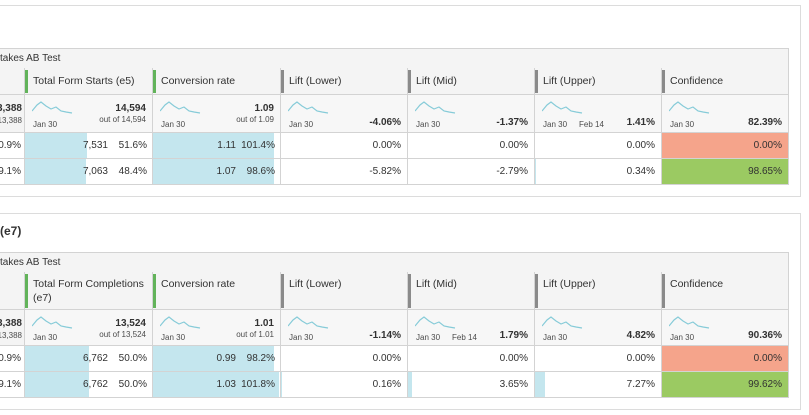 This screenshot has height=415, width=809. Describe the element at coordinates (598, 172) in the screenshot. I see `data-cell: 0.34%` at that location.